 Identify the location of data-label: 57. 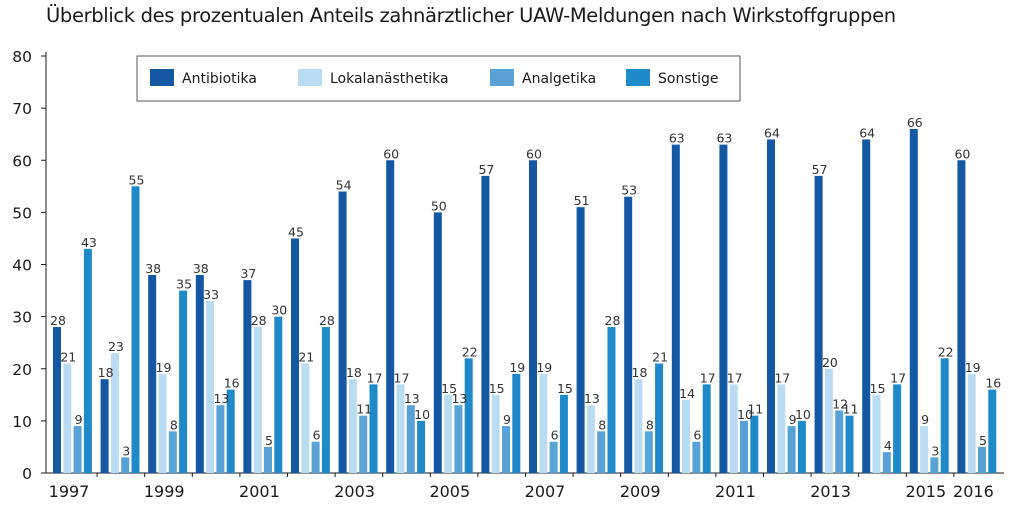
(486, 169).